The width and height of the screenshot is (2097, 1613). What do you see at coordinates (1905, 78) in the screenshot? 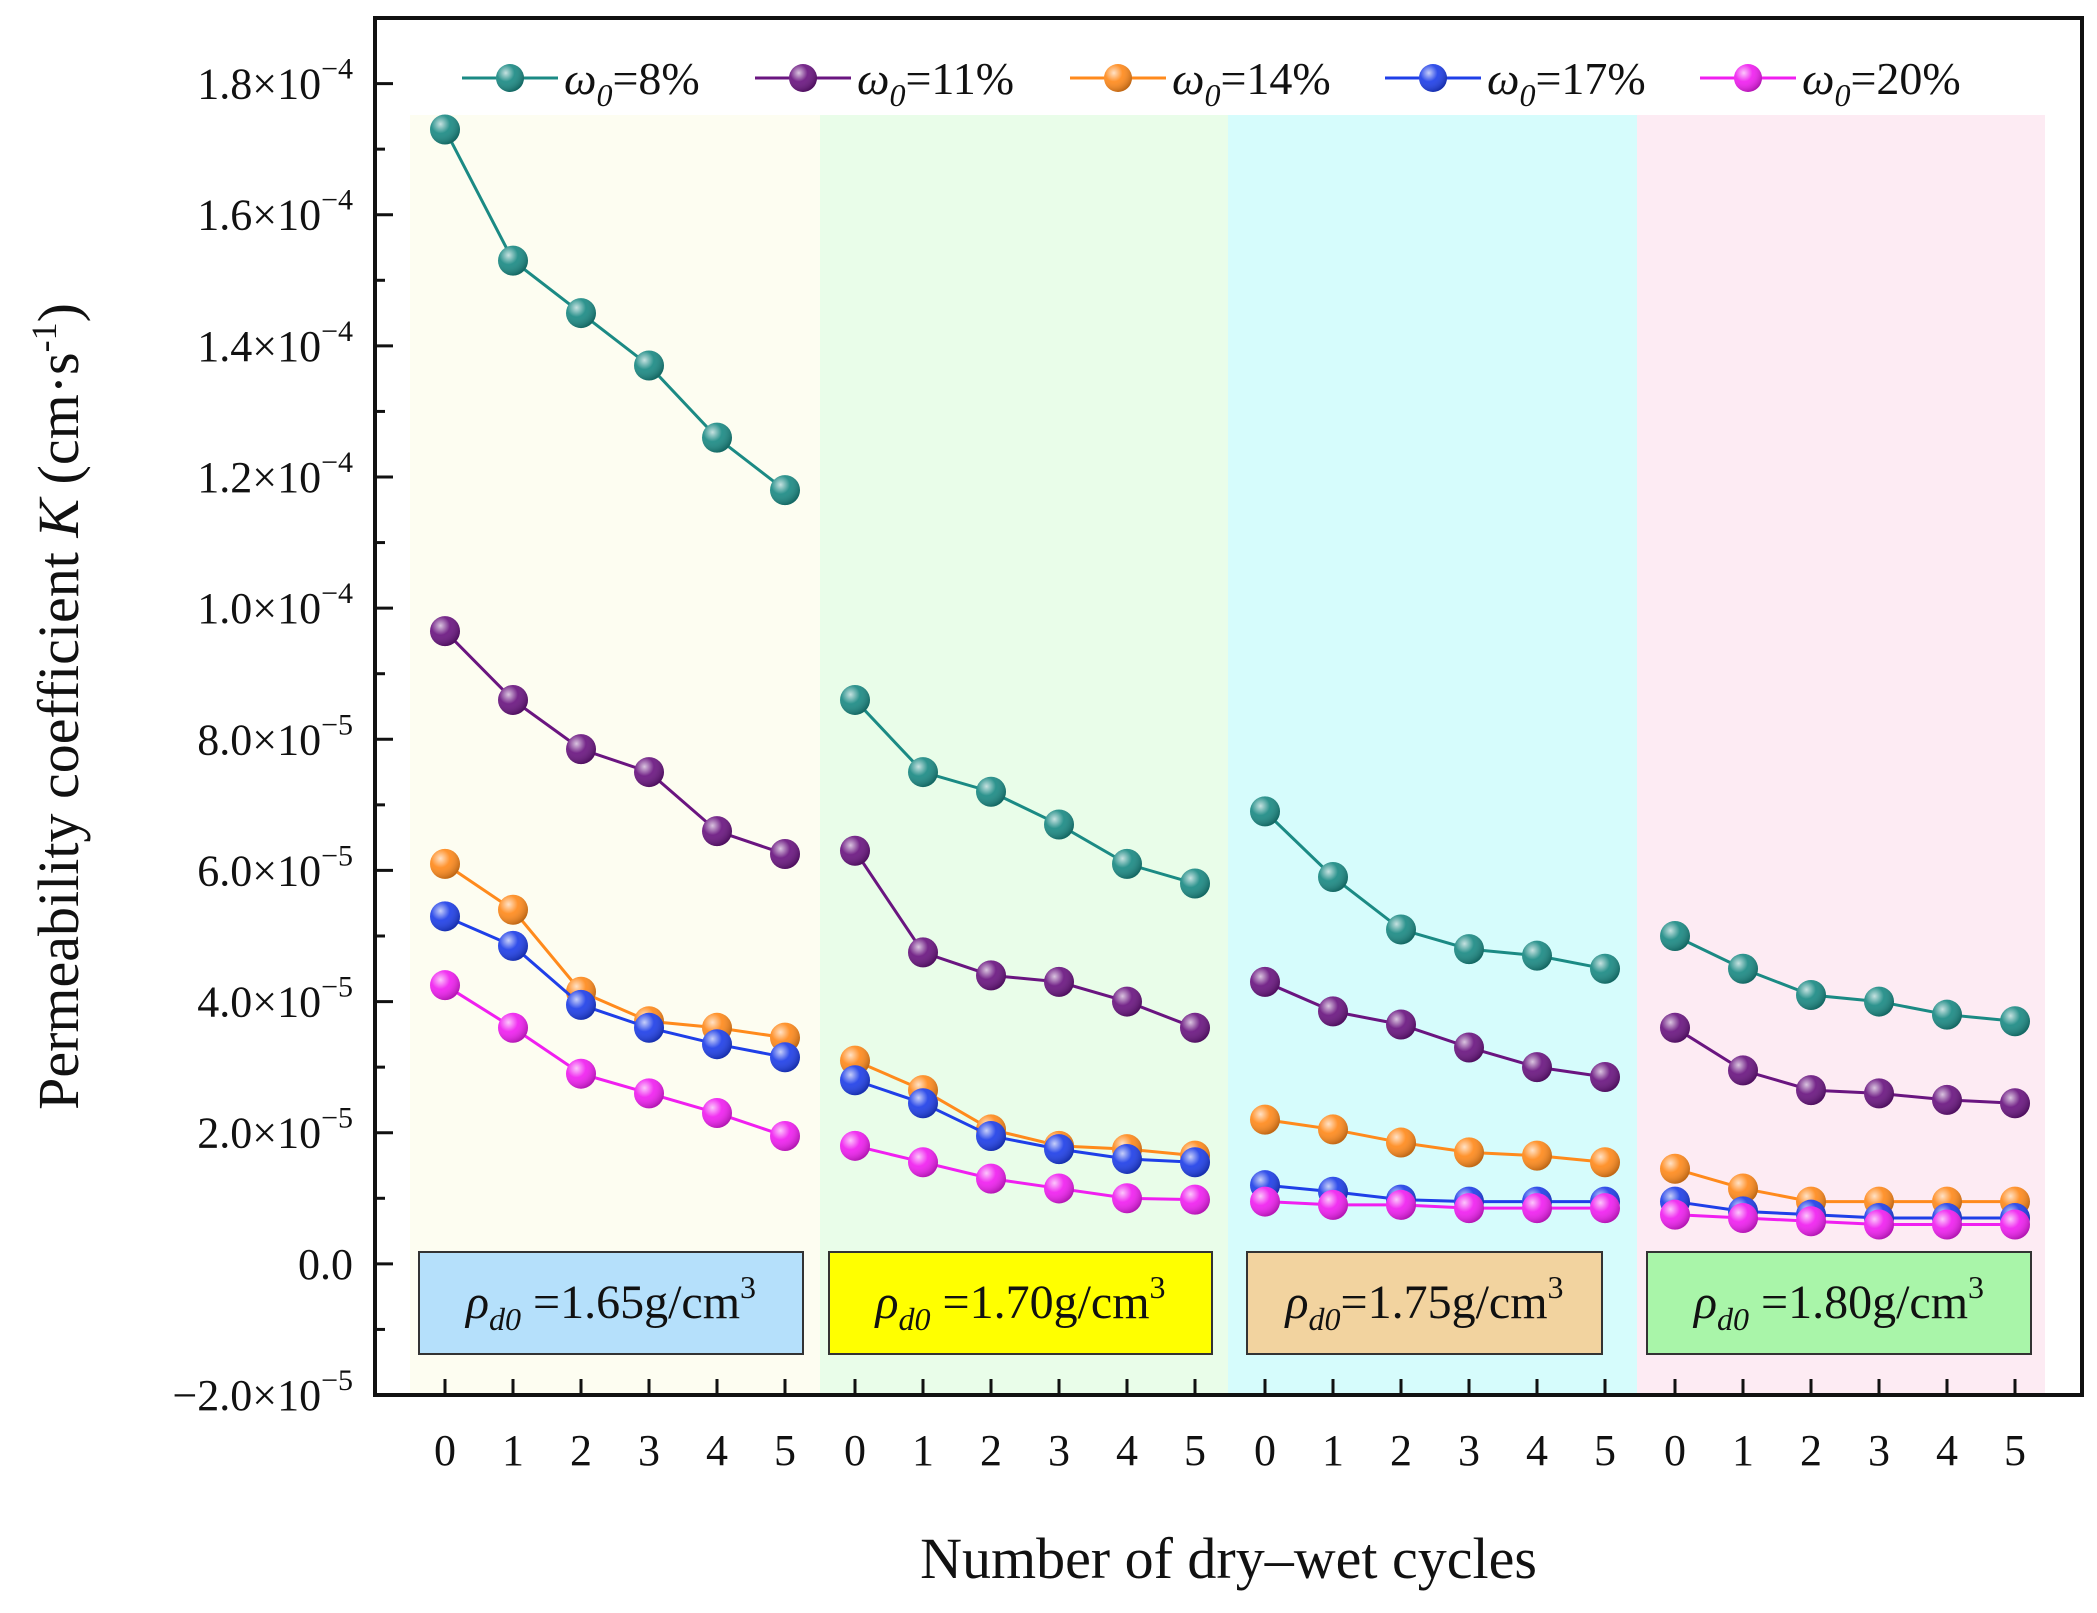
I see `legend-value: =20%` at bounding box center [1905, 78].